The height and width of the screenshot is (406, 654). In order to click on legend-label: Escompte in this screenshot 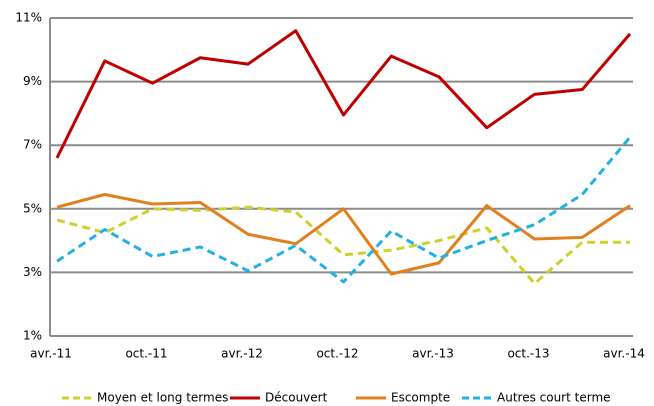, I will do `click(420, 398)`.